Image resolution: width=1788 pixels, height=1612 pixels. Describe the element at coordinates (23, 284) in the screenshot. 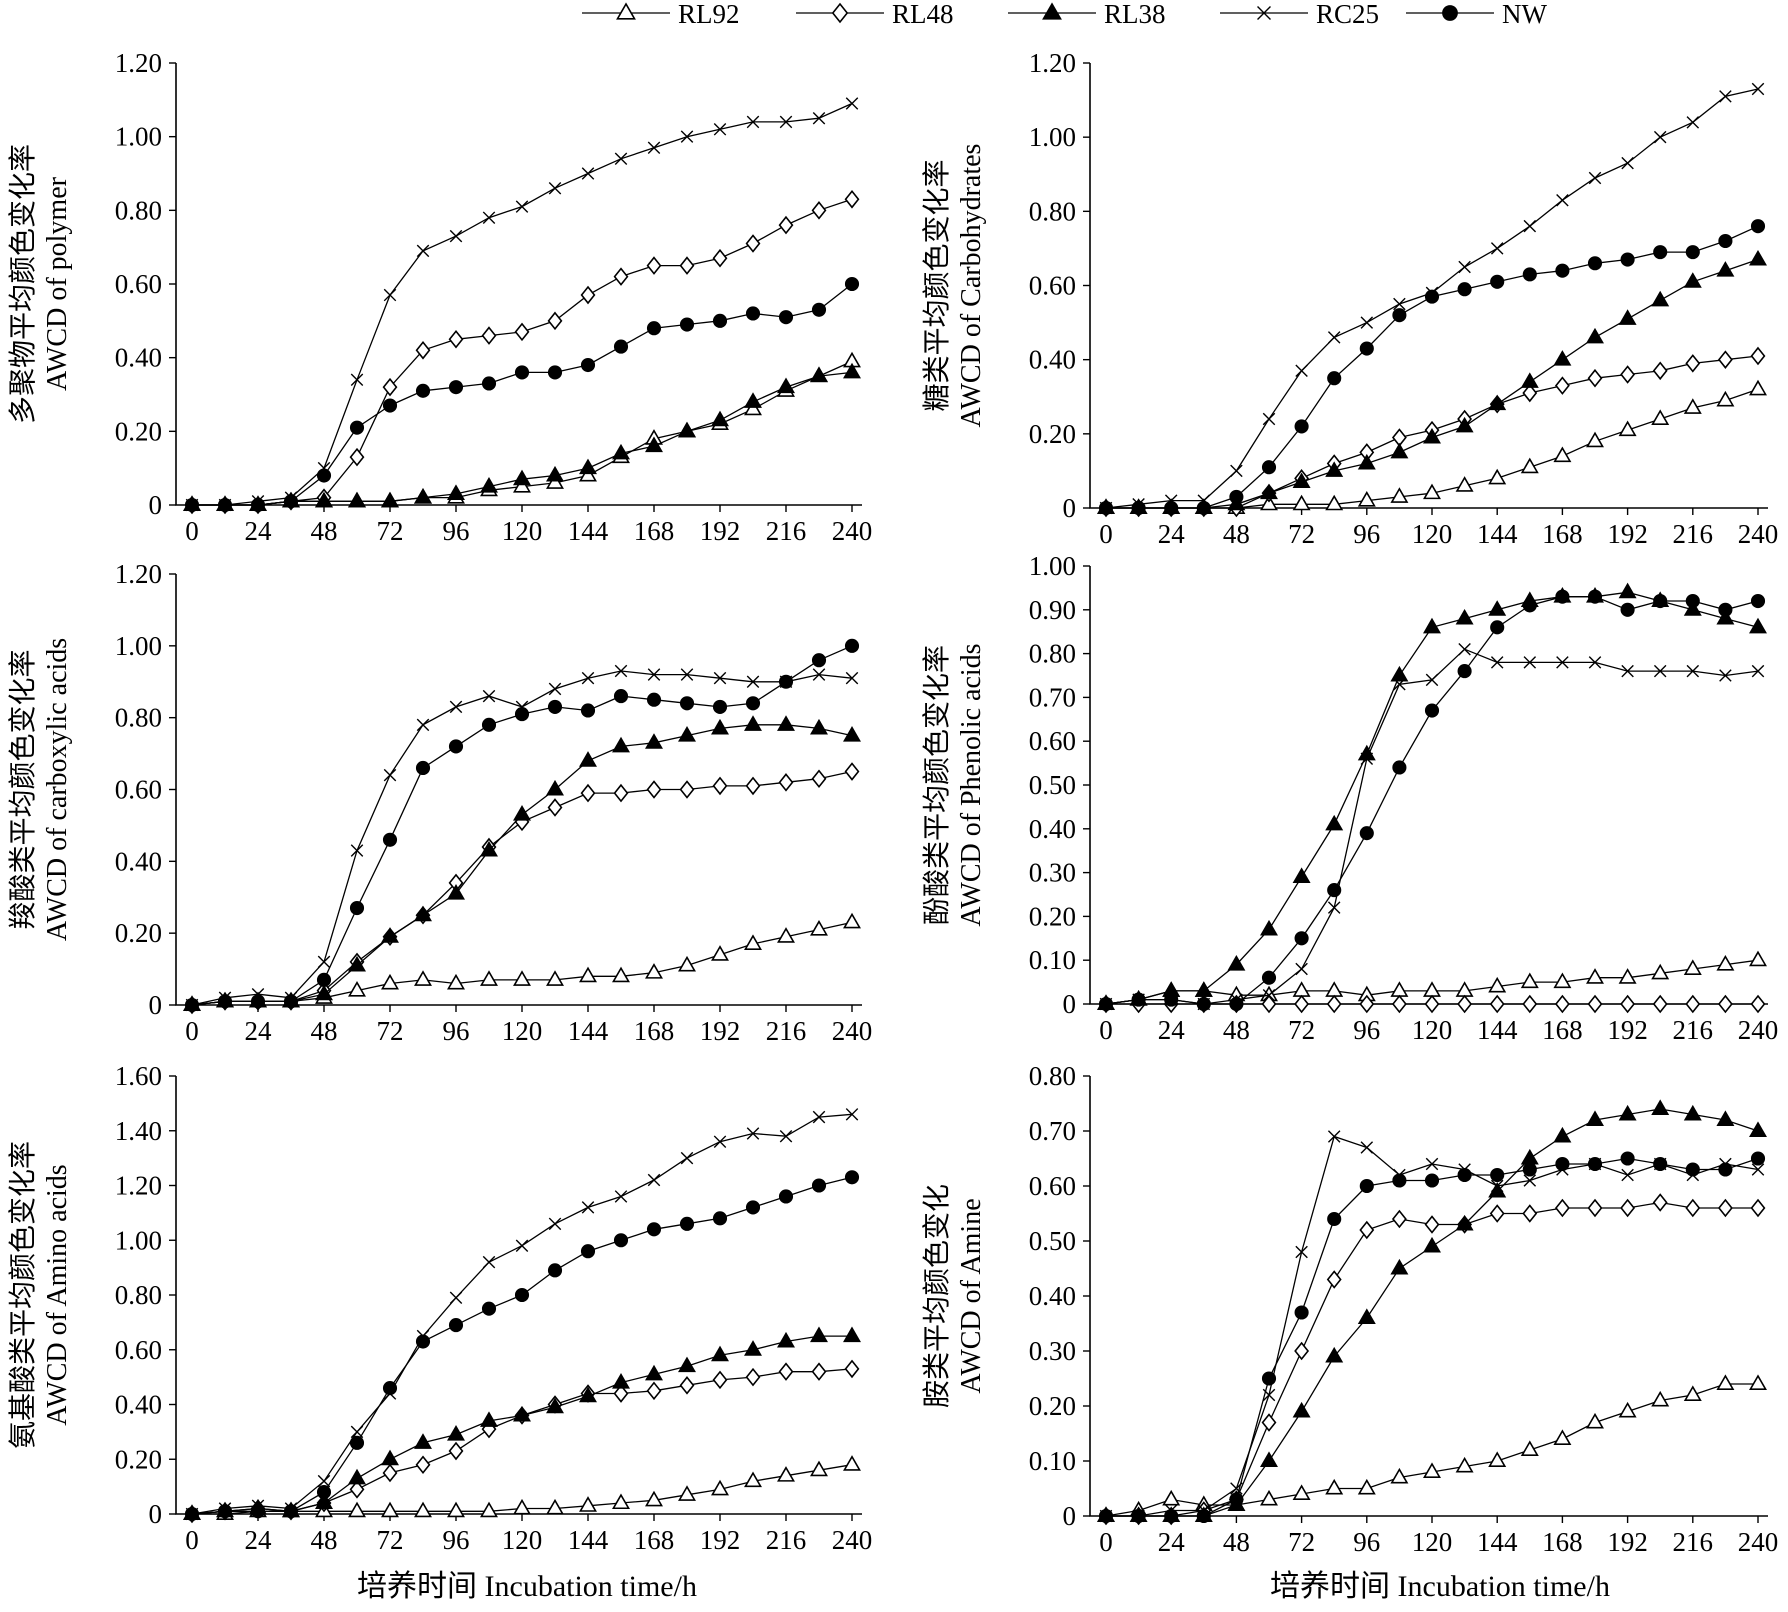

I see `y-axis-label-line-1: 多聚物平均颜色变化率` at that location.